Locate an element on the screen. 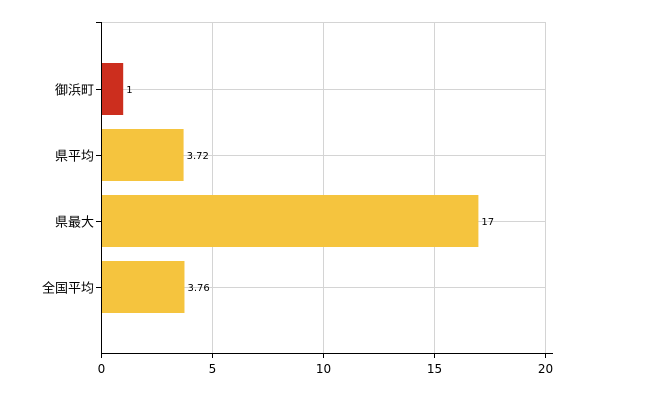 This screenshot has height=404, width=650. data-label-0: 1 is located at coordinates (129, 90).